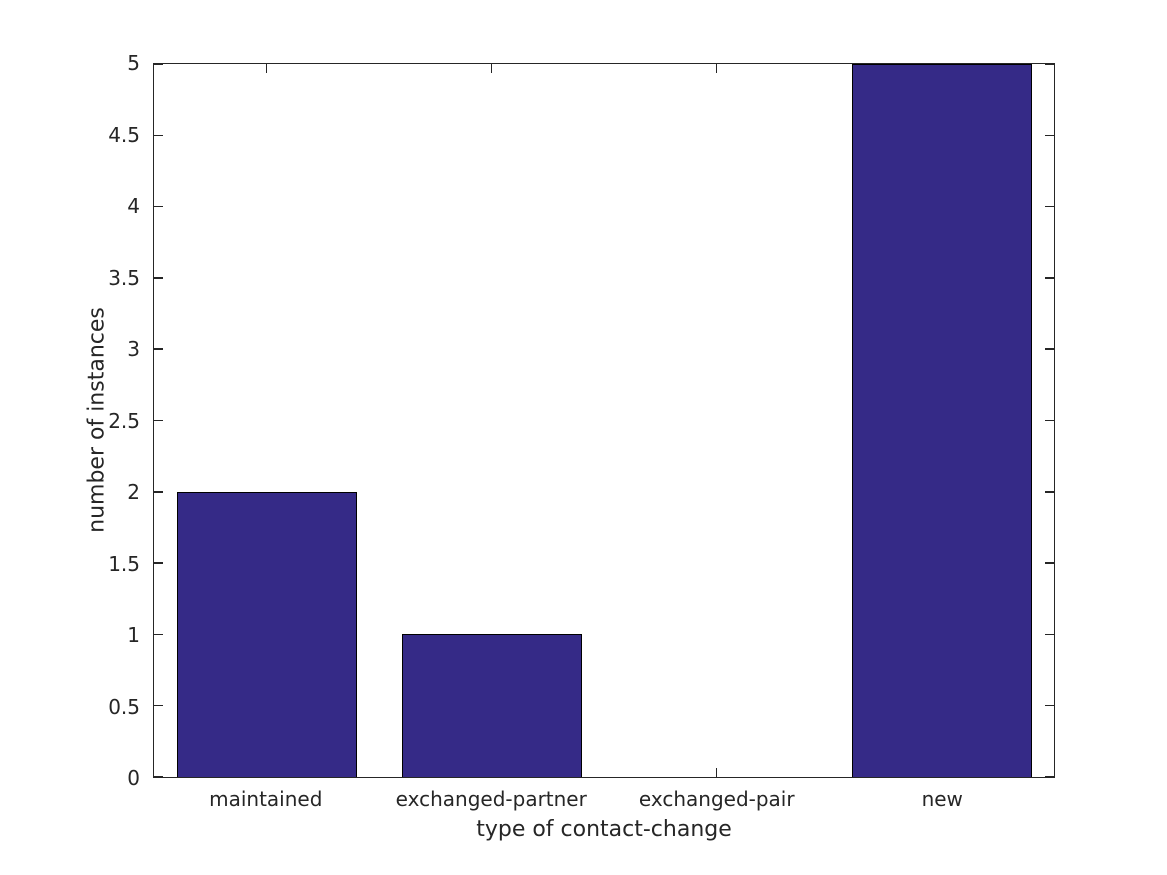 The width and height of the screenshot is (1167, 875). I want to click on x-tick-label-exchanged-pair: exchanged-pair, so click(716, 799).